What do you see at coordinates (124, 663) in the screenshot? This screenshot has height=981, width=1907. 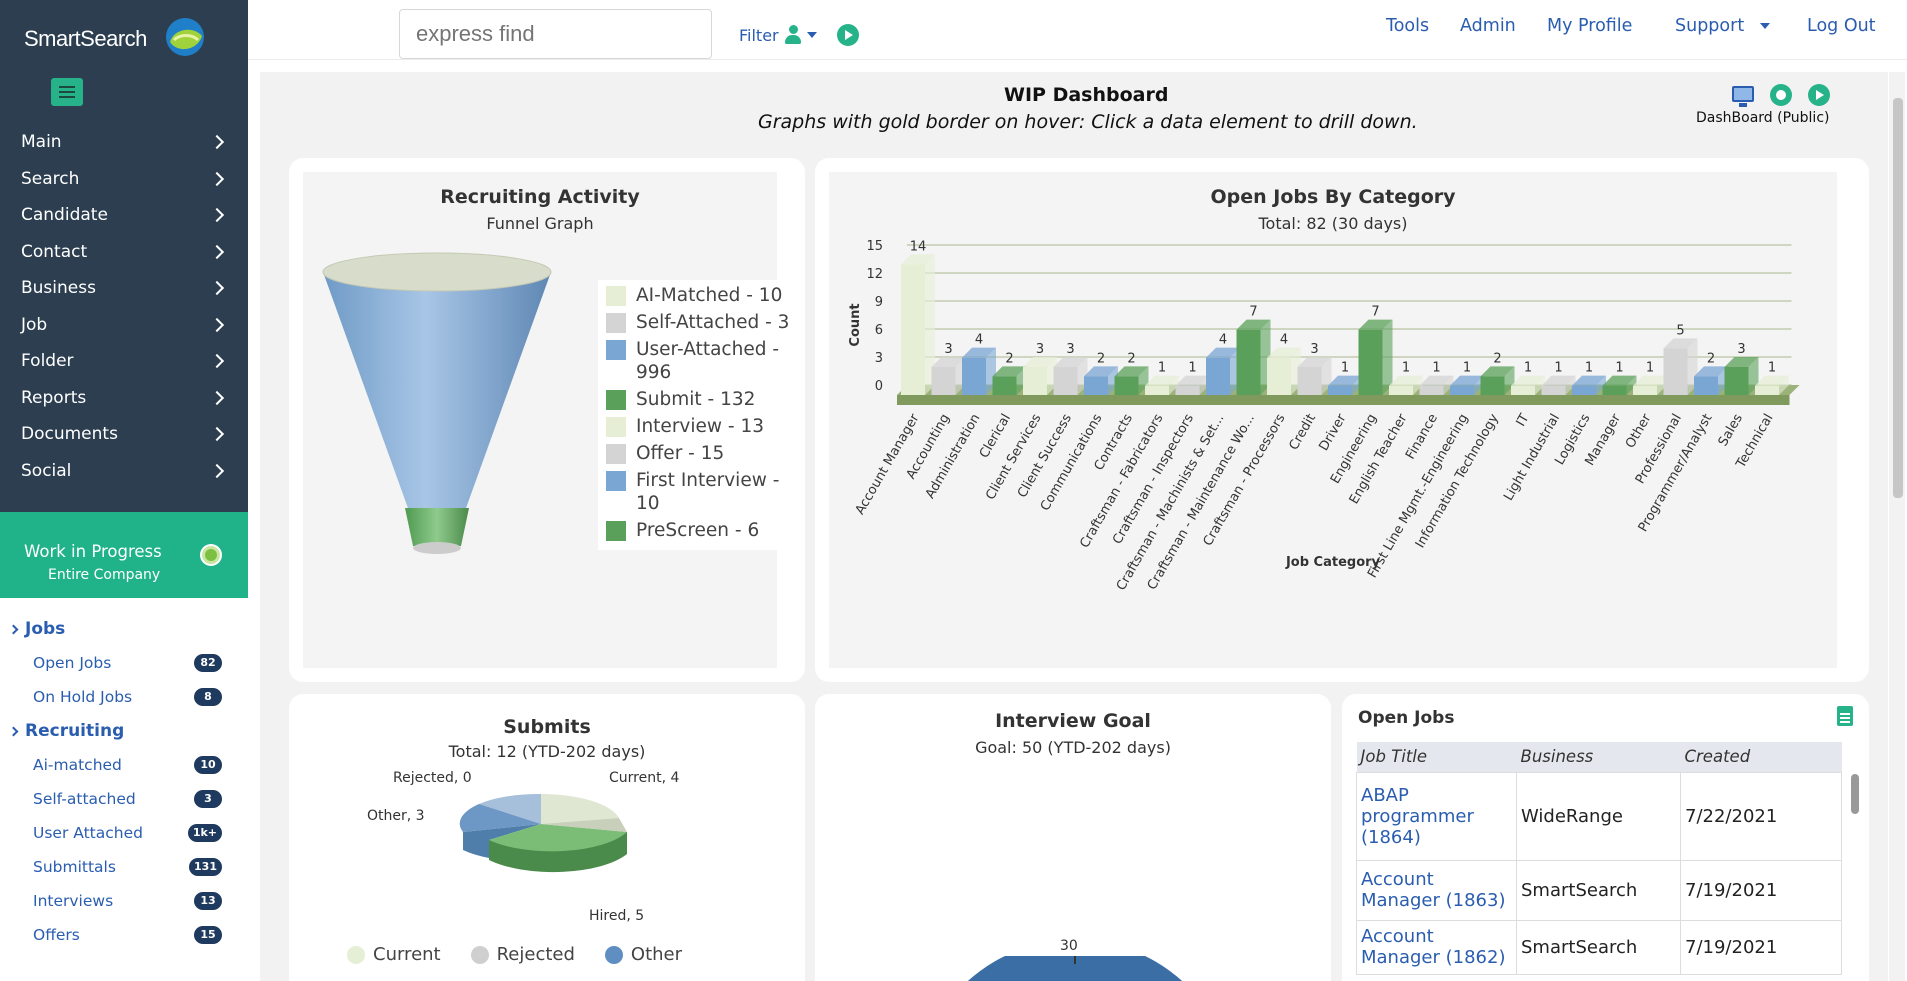 I see `wip-item-open-jobs: Open Jobs 82` at bounding box center [124, 663].